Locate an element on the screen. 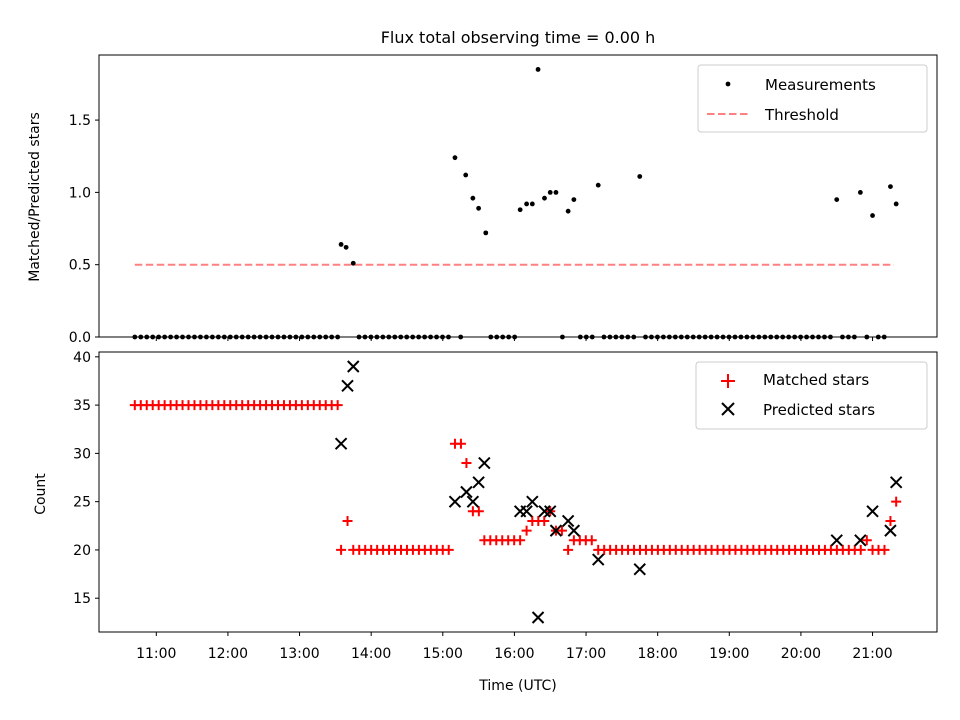  count-x-label: Time (UTC) is located at coordinates (517, 686).